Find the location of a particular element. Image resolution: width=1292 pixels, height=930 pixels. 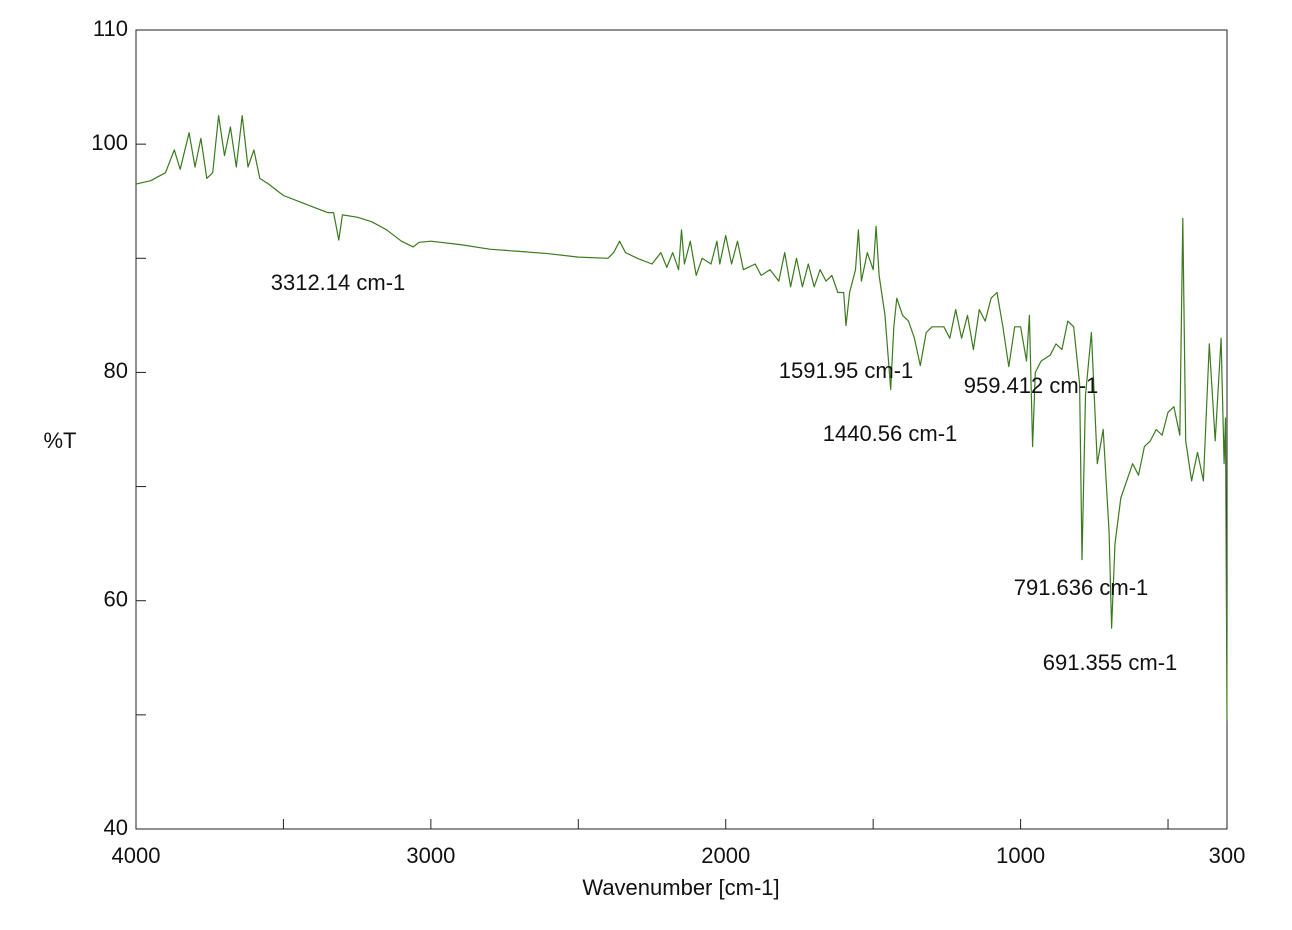

x-axis-label: Wavenumber [cm-1] is located at coordinates (680, 887).